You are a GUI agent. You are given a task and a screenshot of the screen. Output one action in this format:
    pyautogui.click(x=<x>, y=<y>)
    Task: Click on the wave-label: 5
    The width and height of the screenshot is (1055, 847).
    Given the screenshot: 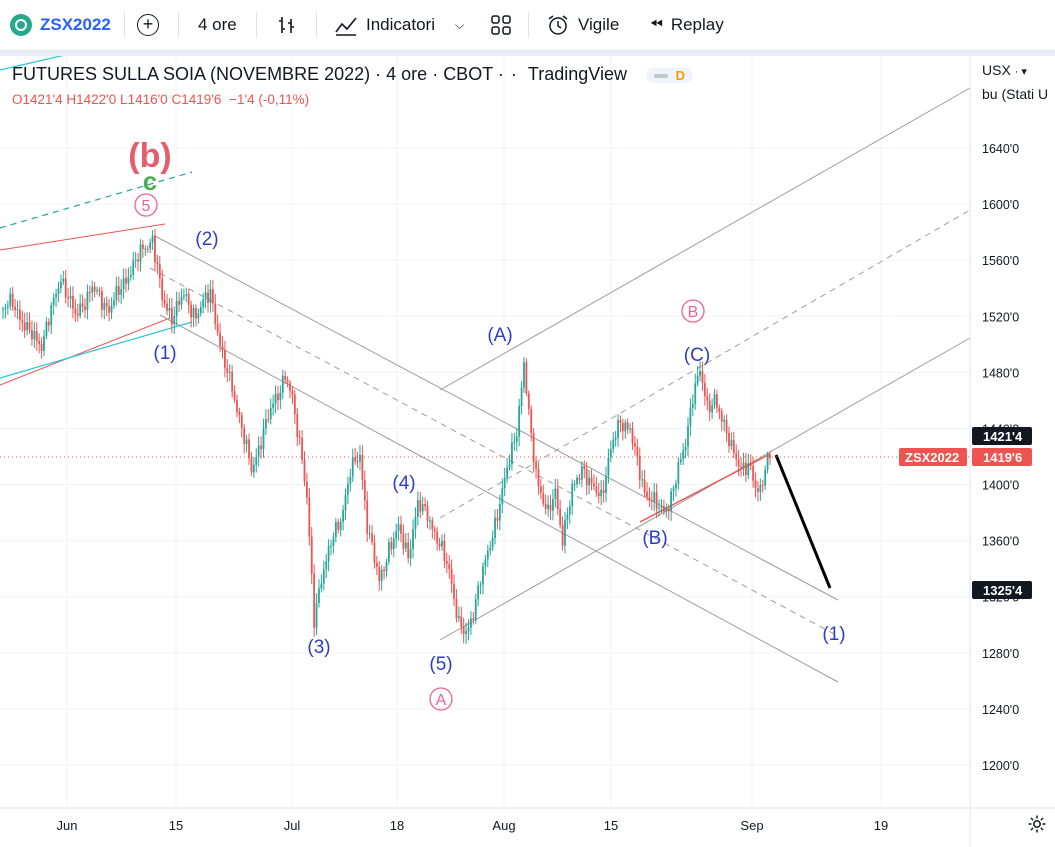 What is the action you would take?
    pyautogui.click(x=146, y=206)
    